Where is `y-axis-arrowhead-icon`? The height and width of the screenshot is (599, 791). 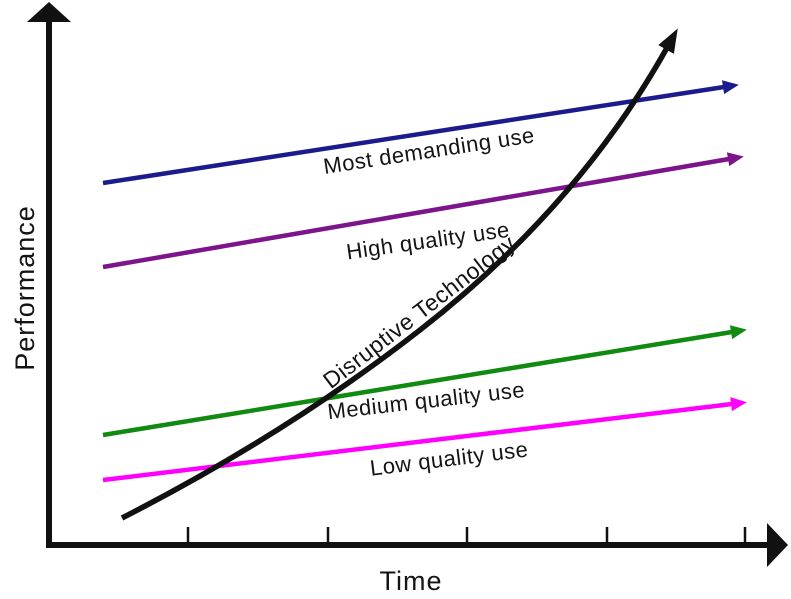 y-axis-arrowhead-icon is located at coordinates (49, 12).